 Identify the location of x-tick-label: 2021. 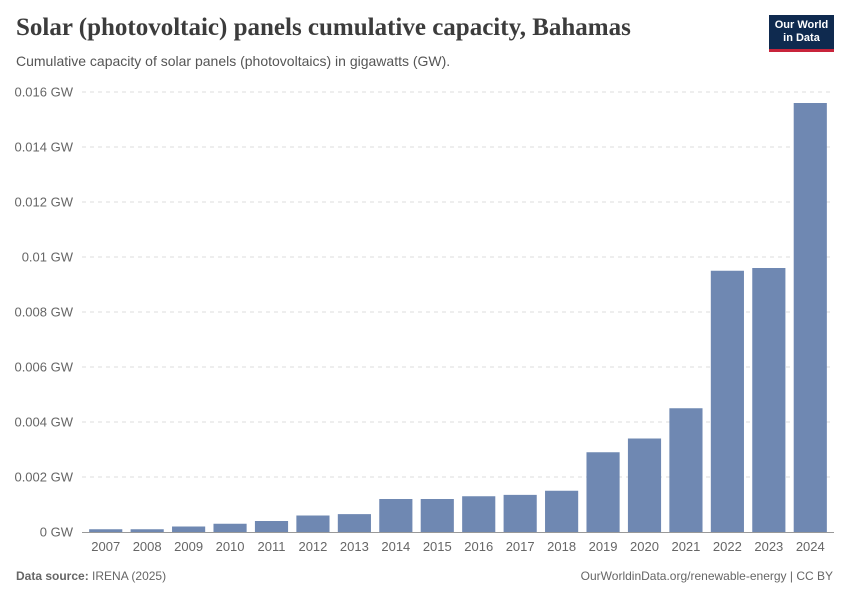
(685, 546).